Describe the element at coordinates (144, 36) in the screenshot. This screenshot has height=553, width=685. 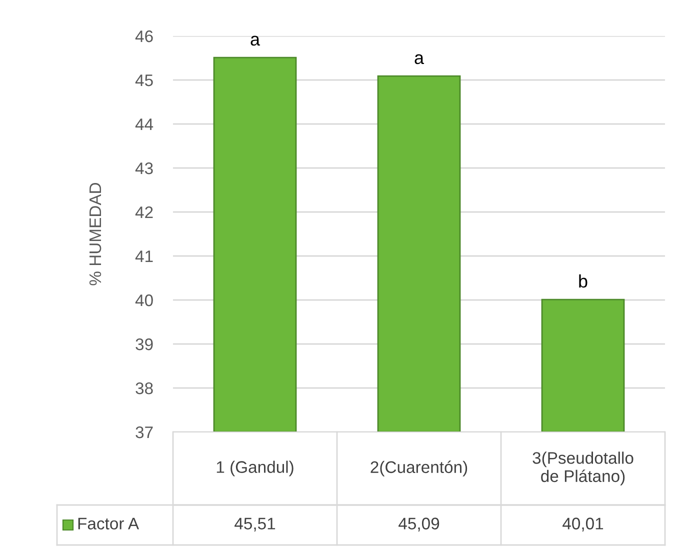
I see `y-tick-label: 46` at that location.